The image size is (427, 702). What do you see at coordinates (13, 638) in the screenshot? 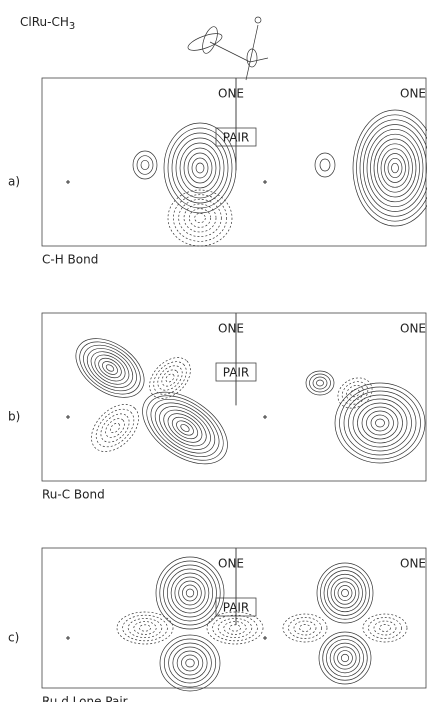
I see `panel-label: c)` at bounding box center [13, 638].